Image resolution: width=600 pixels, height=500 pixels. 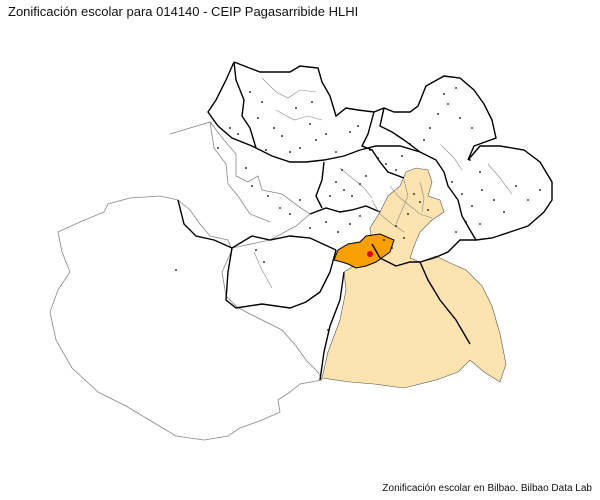 I want to click on school-marker, so click(x=370, y=254).